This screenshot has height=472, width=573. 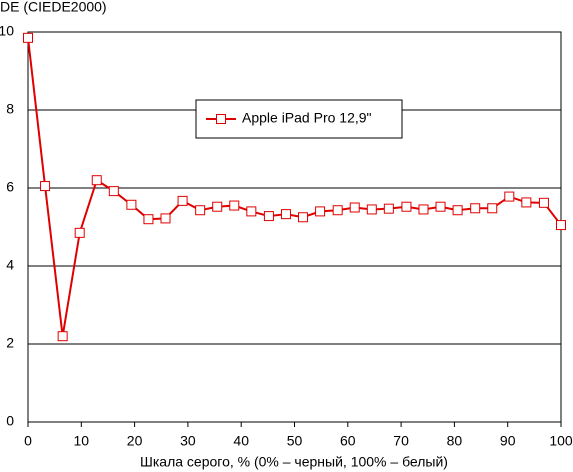 I want to click on x-tick-label: 80, so click(x=455, y=441).